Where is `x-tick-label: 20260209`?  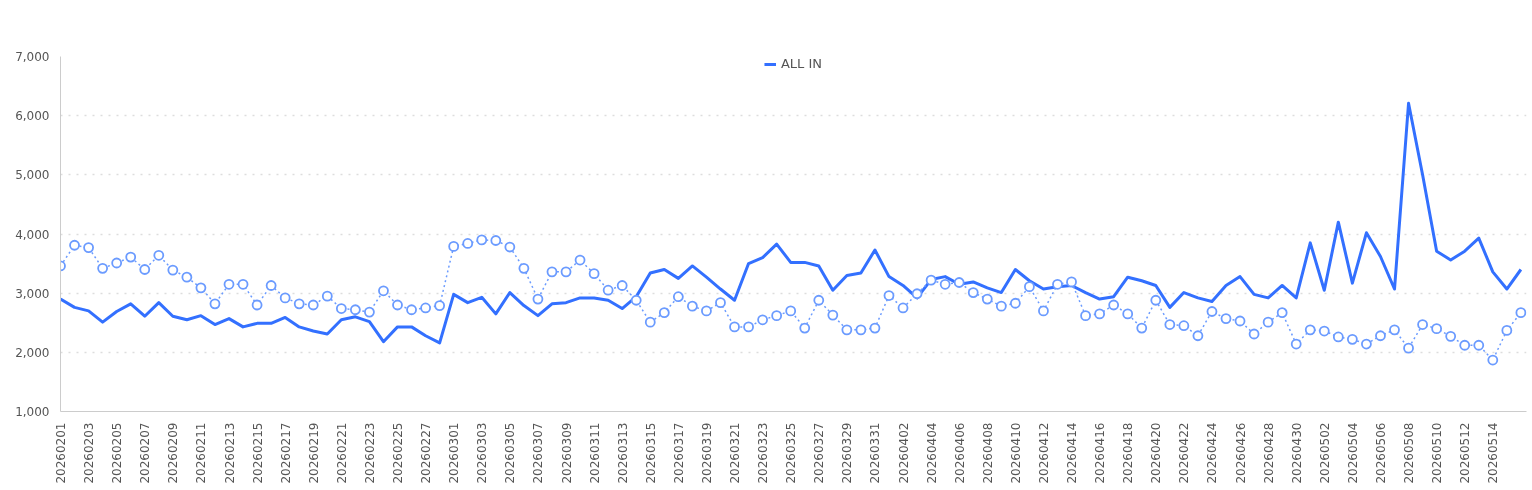
x-tick-label: 20260209 is located at coordinates (173, 453).